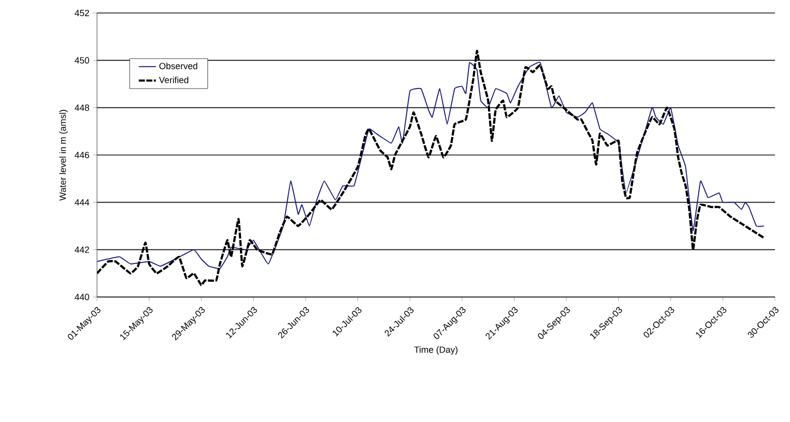  Describe the element at coordinates (82, 249) in the screenshot. I see `y-tick-label: 442` at that location.